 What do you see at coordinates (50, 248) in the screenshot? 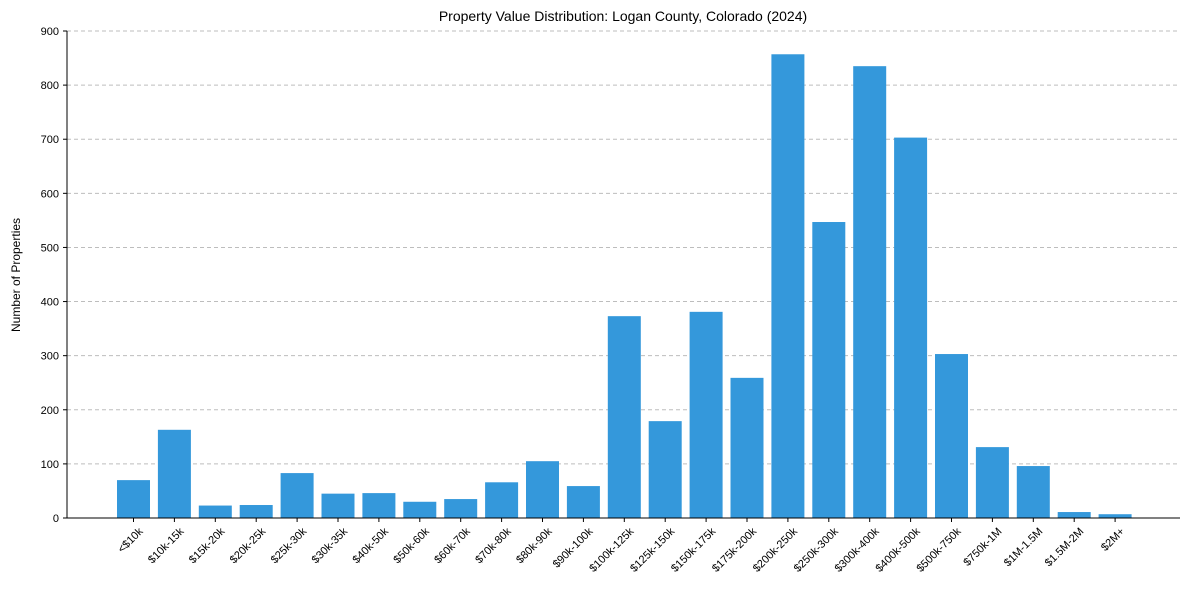
I see `y-tick-label: 500` at bounding box center [50, 248].